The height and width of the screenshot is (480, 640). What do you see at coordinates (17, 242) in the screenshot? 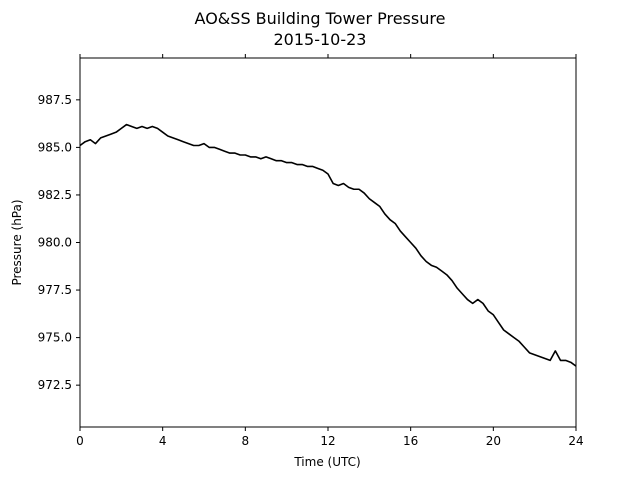
I see `y-axis-label: Pressure (hPa)` at bounding box center [17, 242].